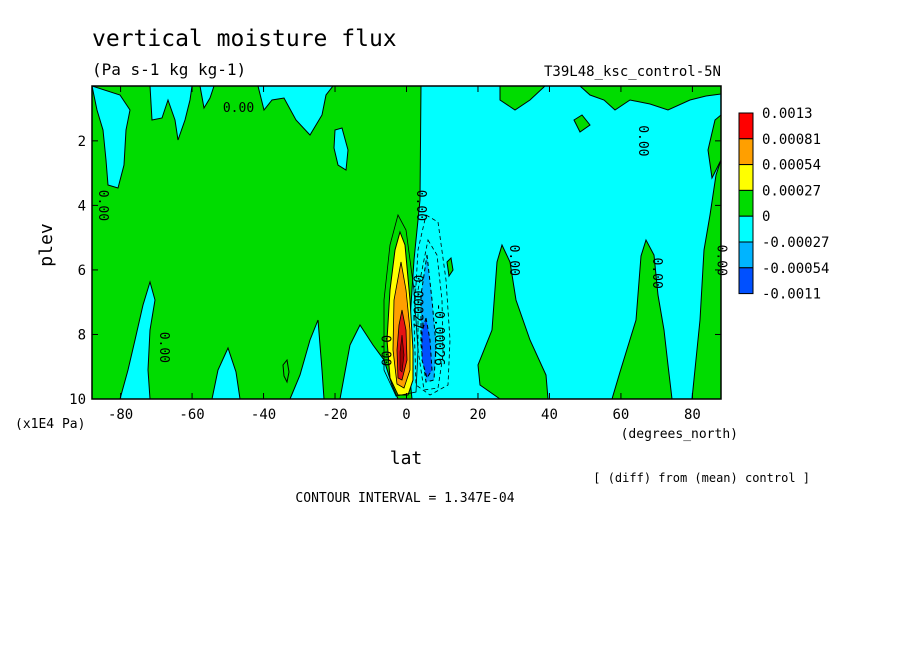 This screenshot has height=654, width=904. I want to click on legend-level-label: 0.00081, so click(791, 140).